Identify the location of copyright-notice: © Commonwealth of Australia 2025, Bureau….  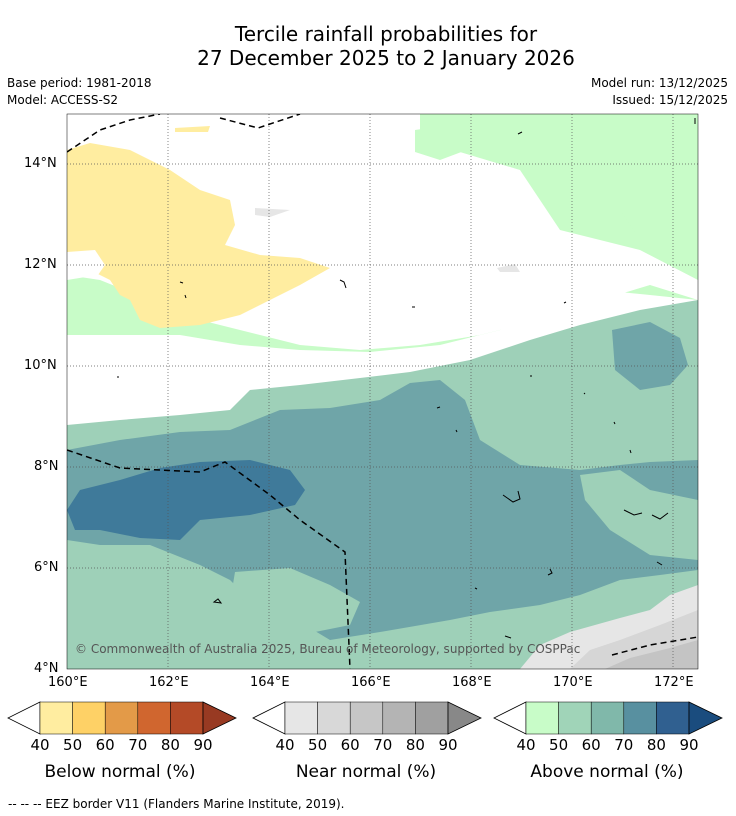
(328, 649).